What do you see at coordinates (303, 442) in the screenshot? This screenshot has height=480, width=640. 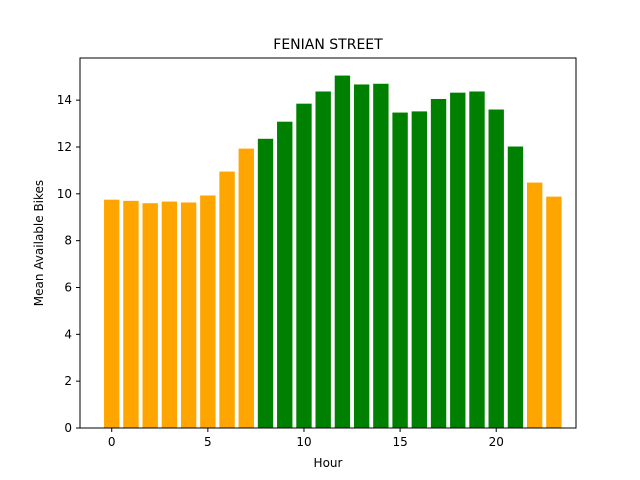 I see `x-tick-label: 10` at bounding box center [303, 442].